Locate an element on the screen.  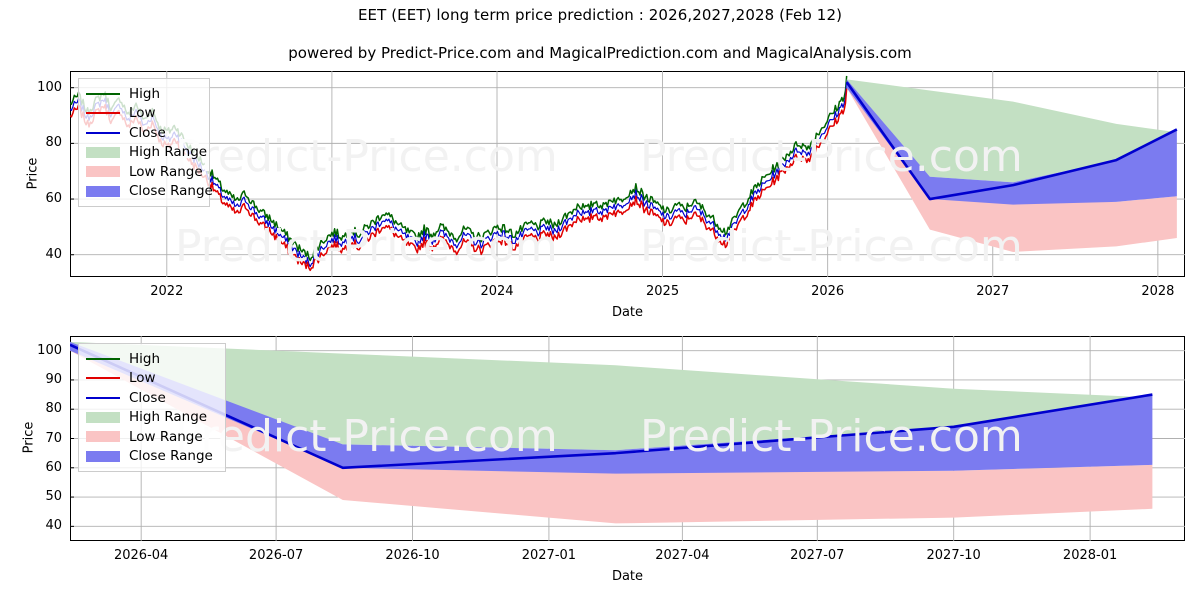
x-tick-label: 2027-01 is located at coordinates (549, 555).